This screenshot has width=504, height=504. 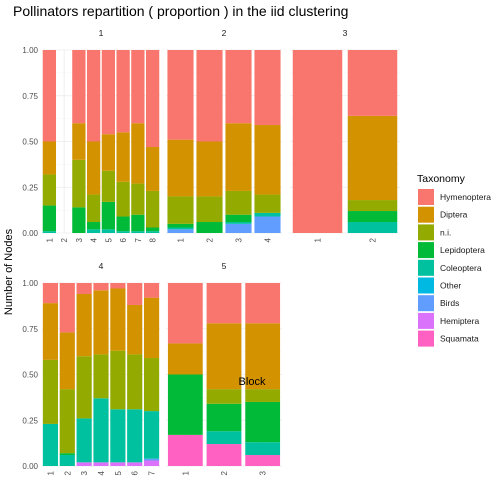 What do you see at coordinates (465, 197) in the screenshot?
I see `legend-label: Hymenoptera` at bounding box center [465, 197].